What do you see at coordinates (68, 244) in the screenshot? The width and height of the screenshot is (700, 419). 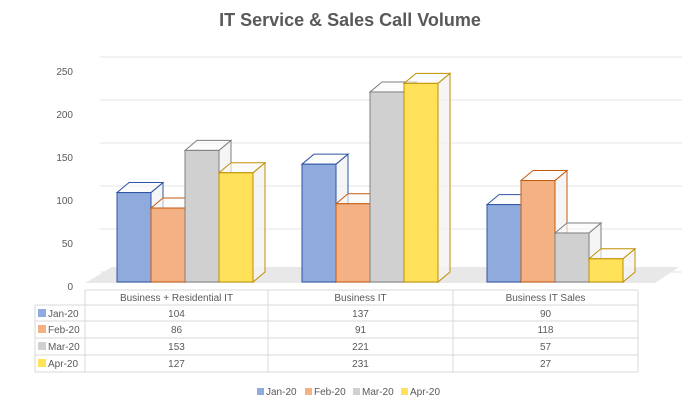 I see `y-tick-label: 50` at bounding box center [68, 244].